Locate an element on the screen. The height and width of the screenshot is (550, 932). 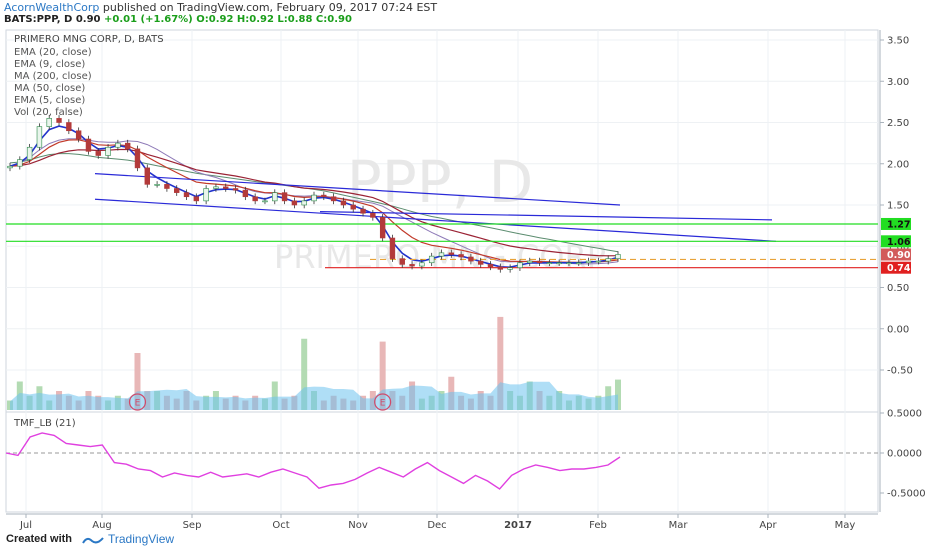
legend-indicator: EMA (20, close) is located at coordinates (53, 52).